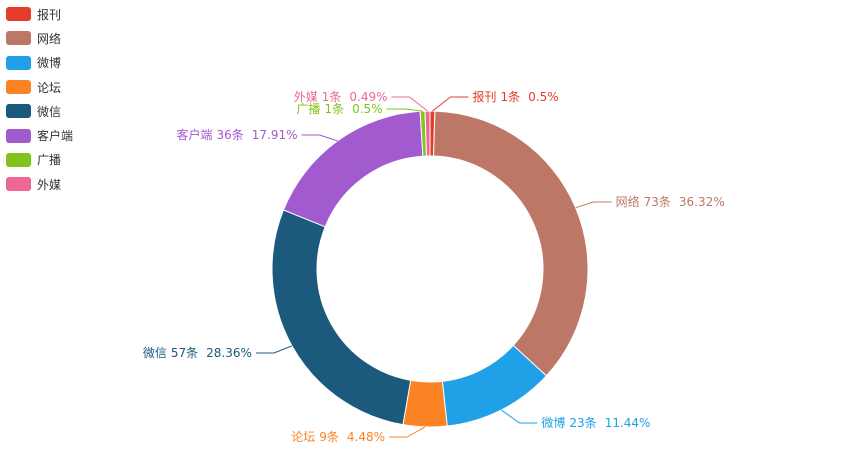  I want to click on legend-item: 报刊, so click(39, 14).